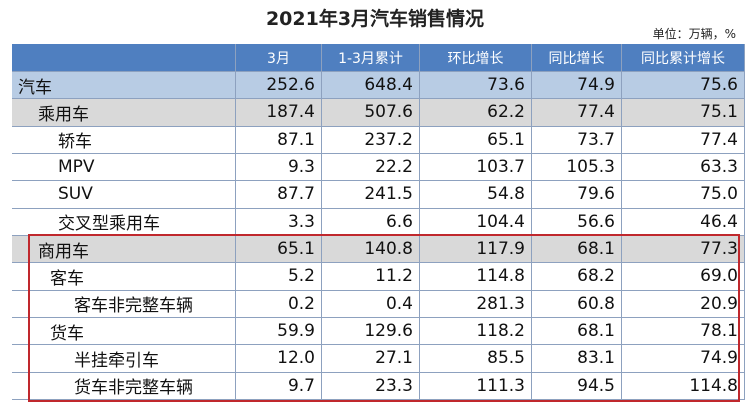  Describe the element at coordinates (476, 221) in the screenshot. I see `cell-value: 104.4` at that location.